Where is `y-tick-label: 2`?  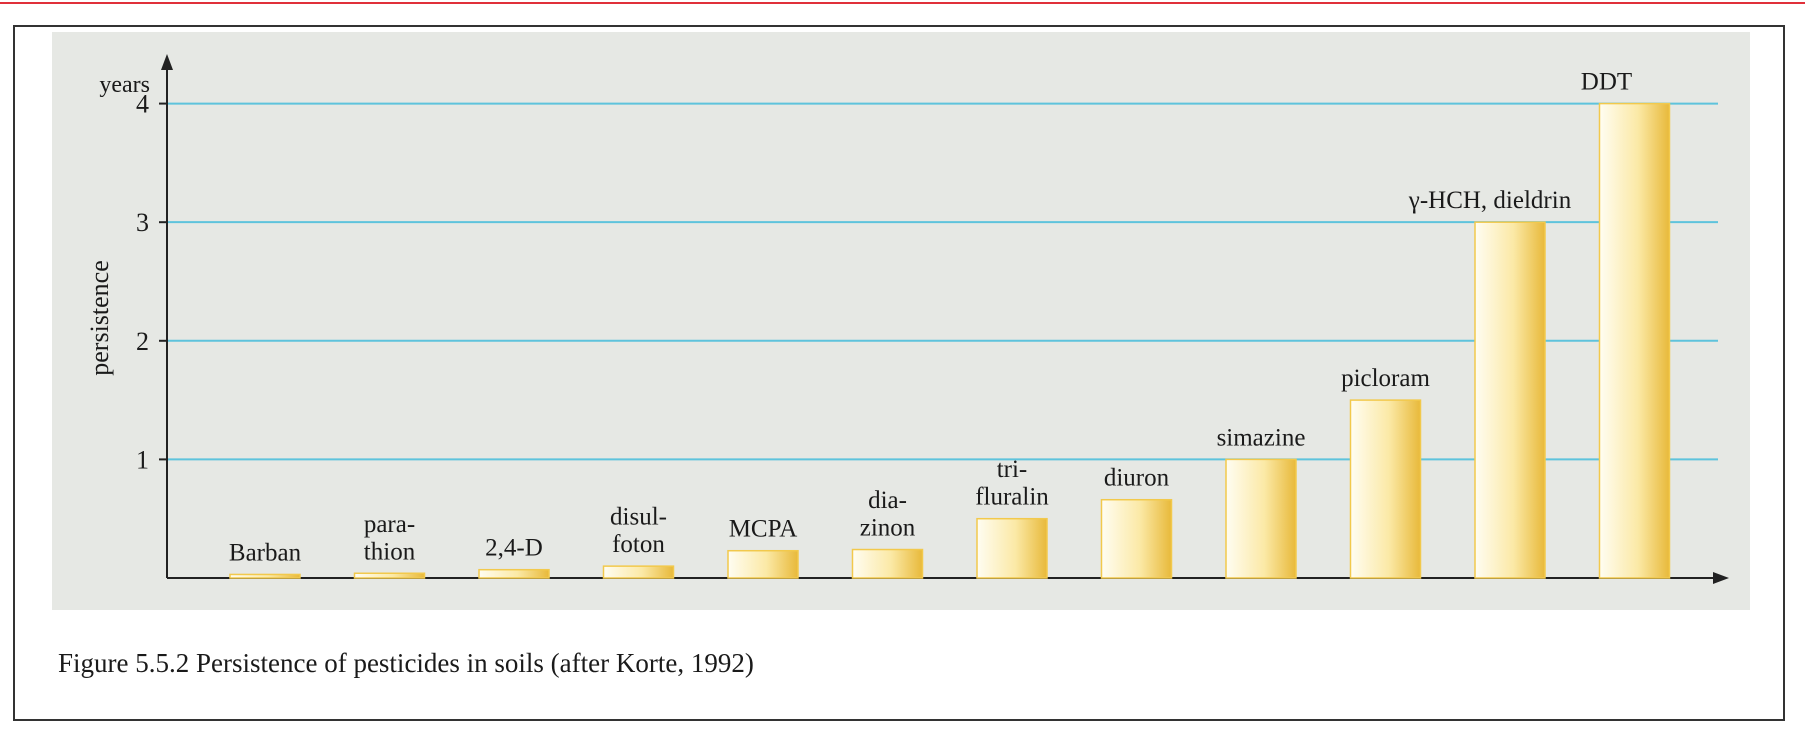 y-tick-label: 2 is located at coordinates (142, 341).